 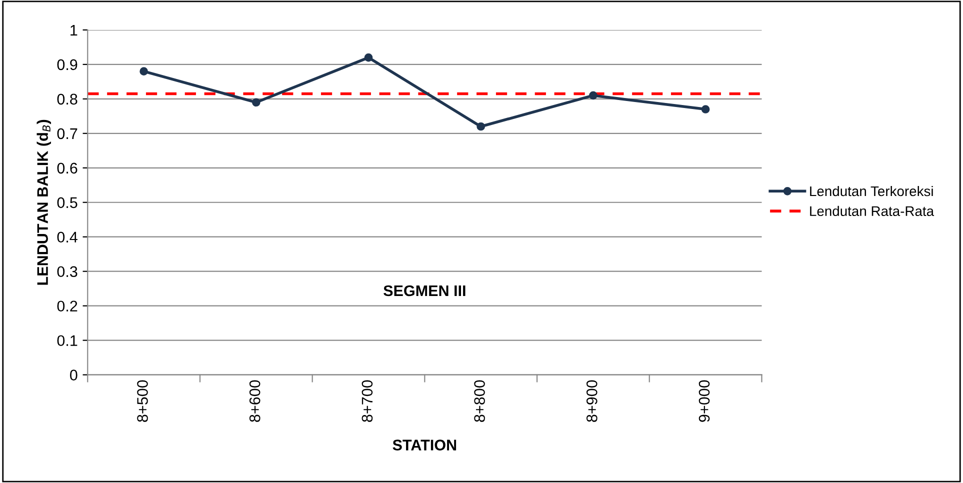 What do you see at coordinates (67, 64) in the screenshot?
I see `y-tick-label: 0.9` at bounding box center [67, 64].